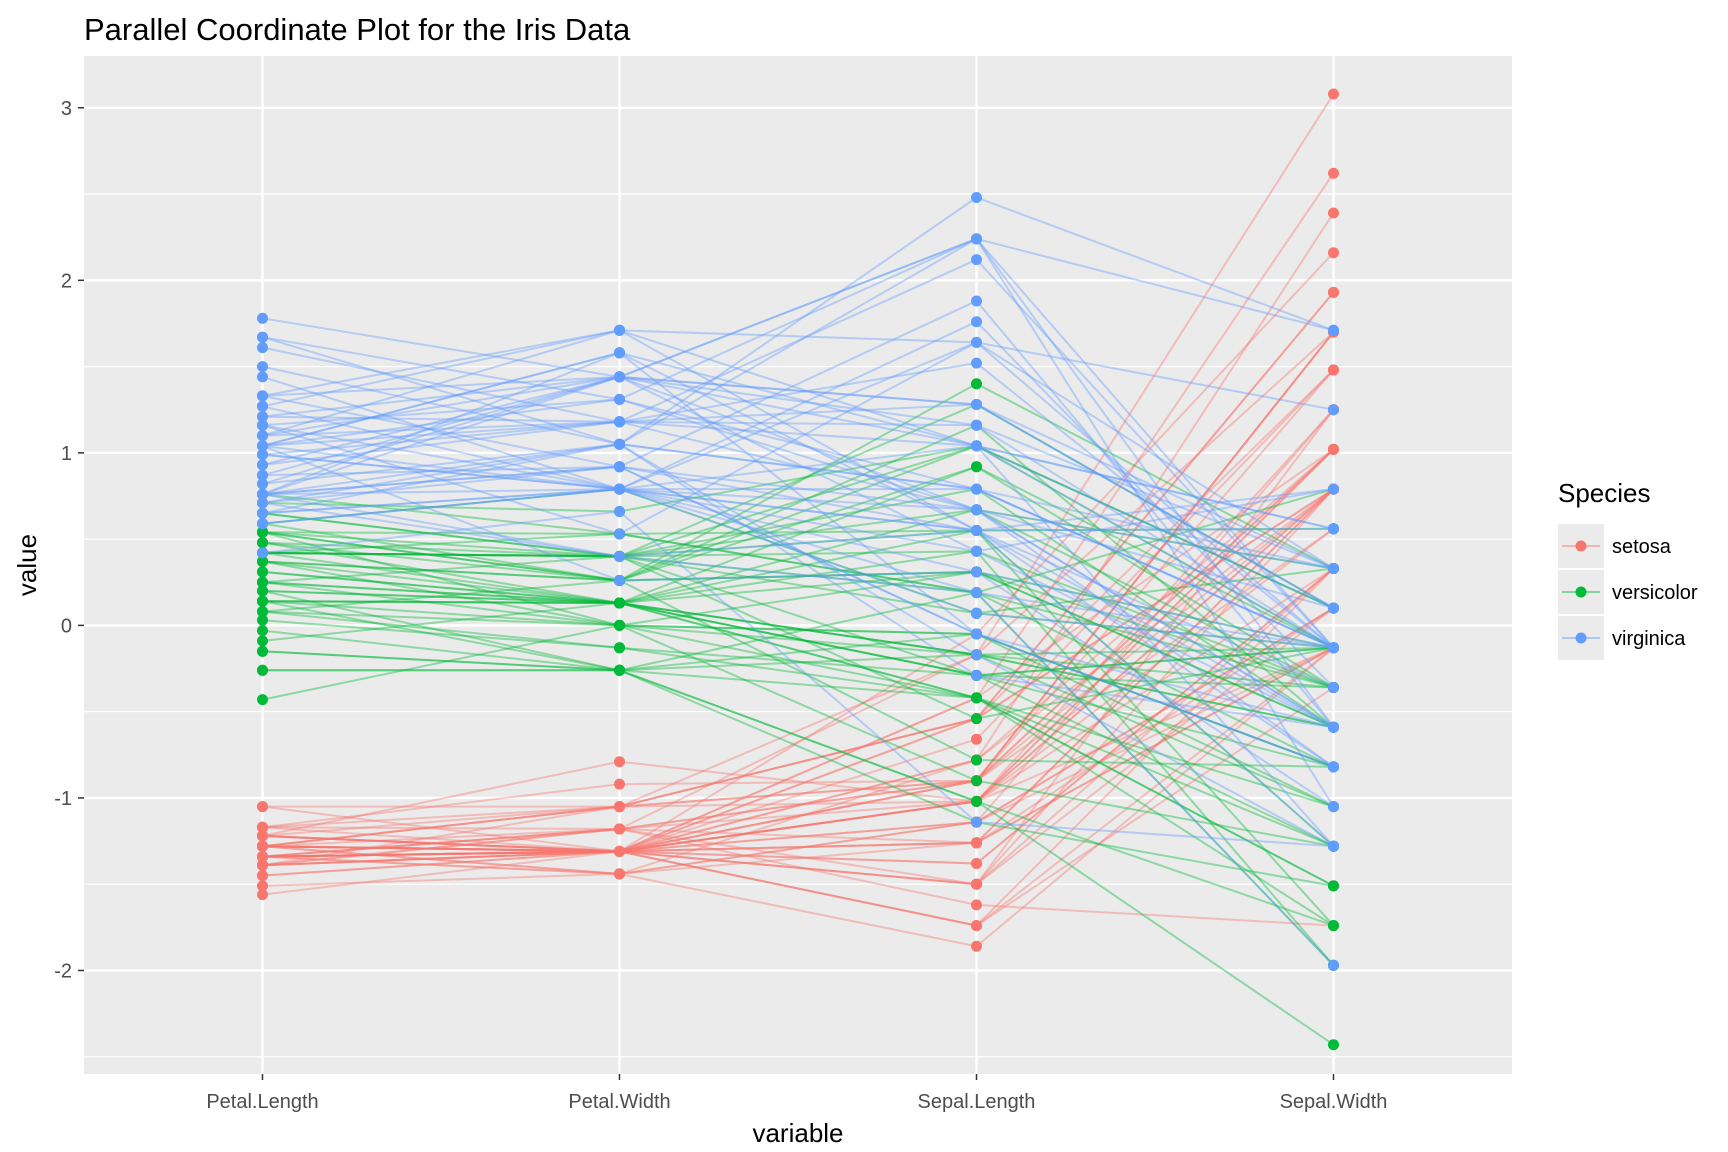 The width and height of the screenshot is (1728, 1152). What do you see at coordinates (66, 281) in the screenshot?
I see `y-tick-label: 2` at bounding box center [66, 281].